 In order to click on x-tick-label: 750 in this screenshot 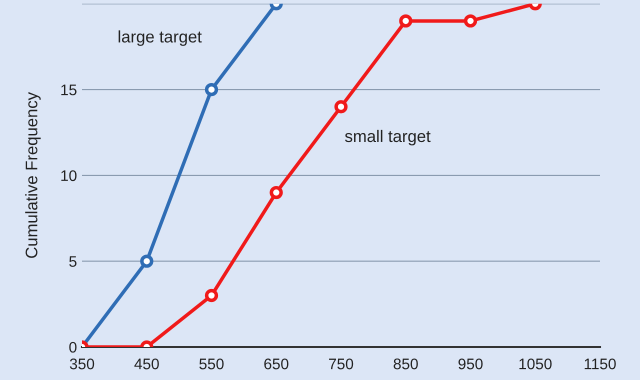, I will do `click(341, 364)`.